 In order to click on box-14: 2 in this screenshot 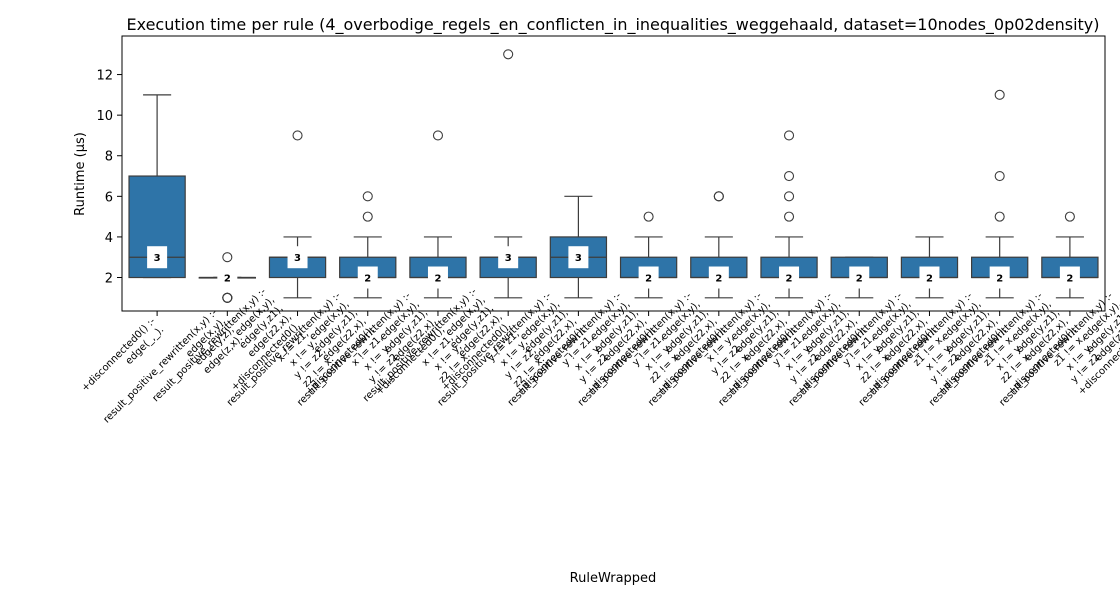, I will do `click(1070, 255)`.